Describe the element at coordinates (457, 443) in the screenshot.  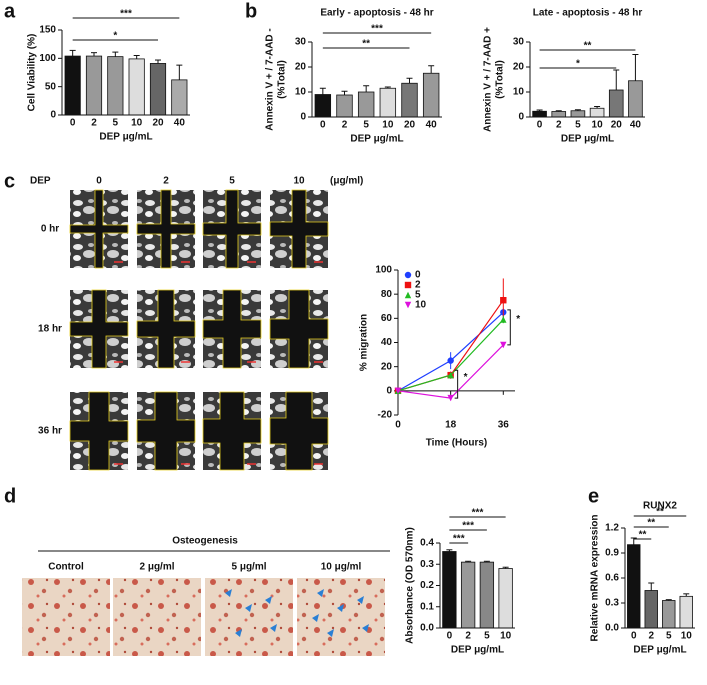
I see `x-axis-label: Time (Hours)` at that location.